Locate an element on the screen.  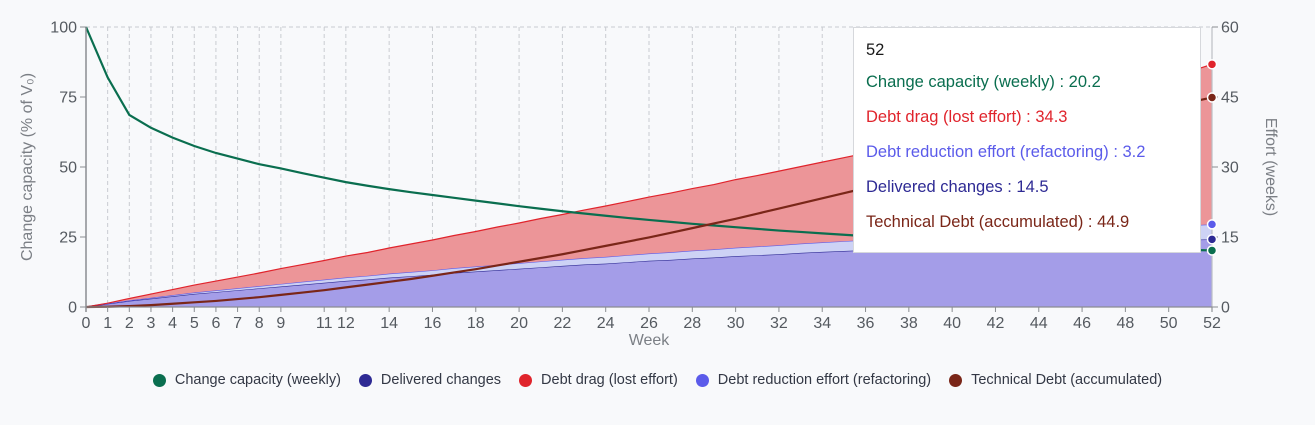
legend-item-tech-debt: Technical Debt (accumulated) is located at coordinates (1055, 380).